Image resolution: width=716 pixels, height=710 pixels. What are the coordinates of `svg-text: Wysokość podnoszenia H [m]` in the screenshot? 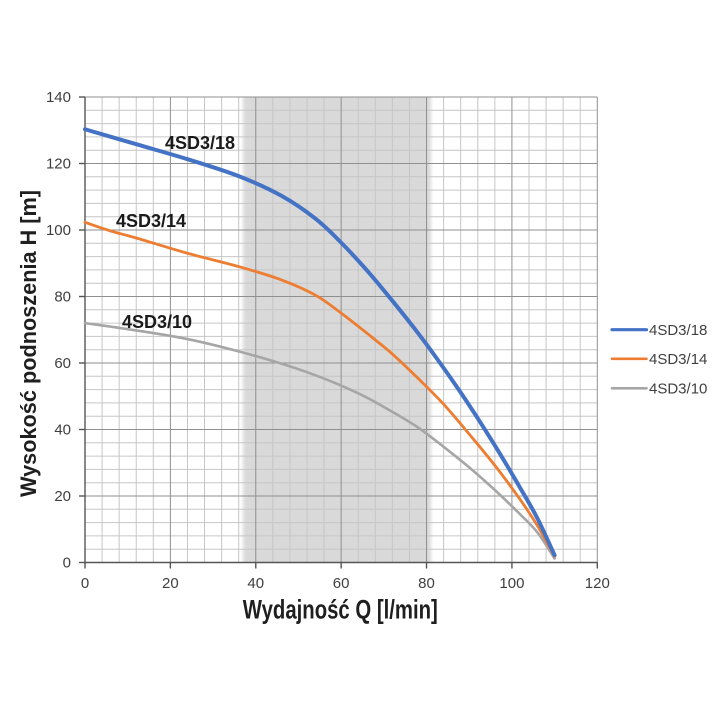 It's located at (28, 343).